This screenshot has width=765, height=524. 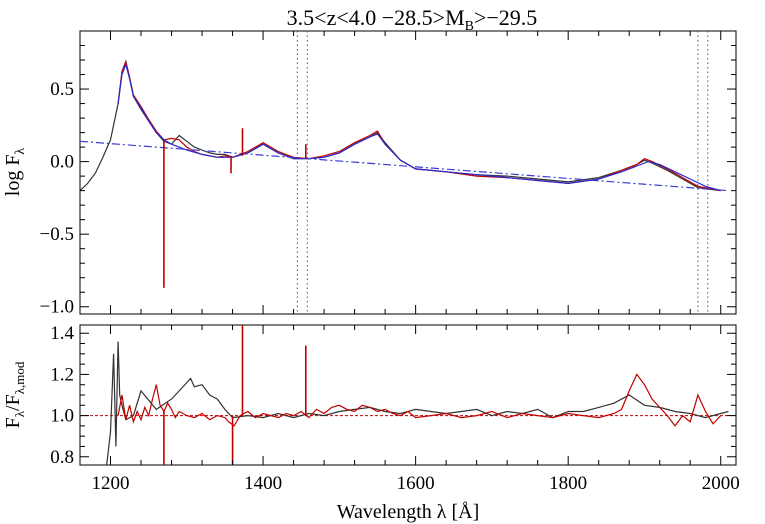 What do you see at coordinates (15, 172) in the screenshot?
I see `top-y-axis-label: log Fλ` at bounding box center [15, 172].